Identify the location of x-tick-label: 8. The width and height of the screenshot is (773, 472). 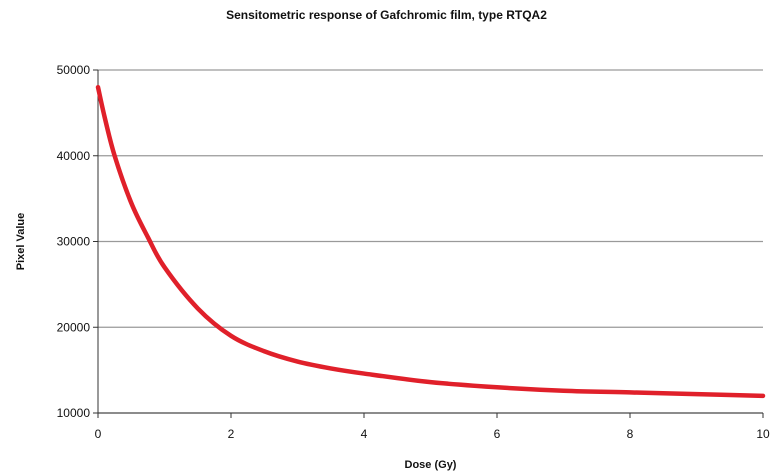
(630, 434).